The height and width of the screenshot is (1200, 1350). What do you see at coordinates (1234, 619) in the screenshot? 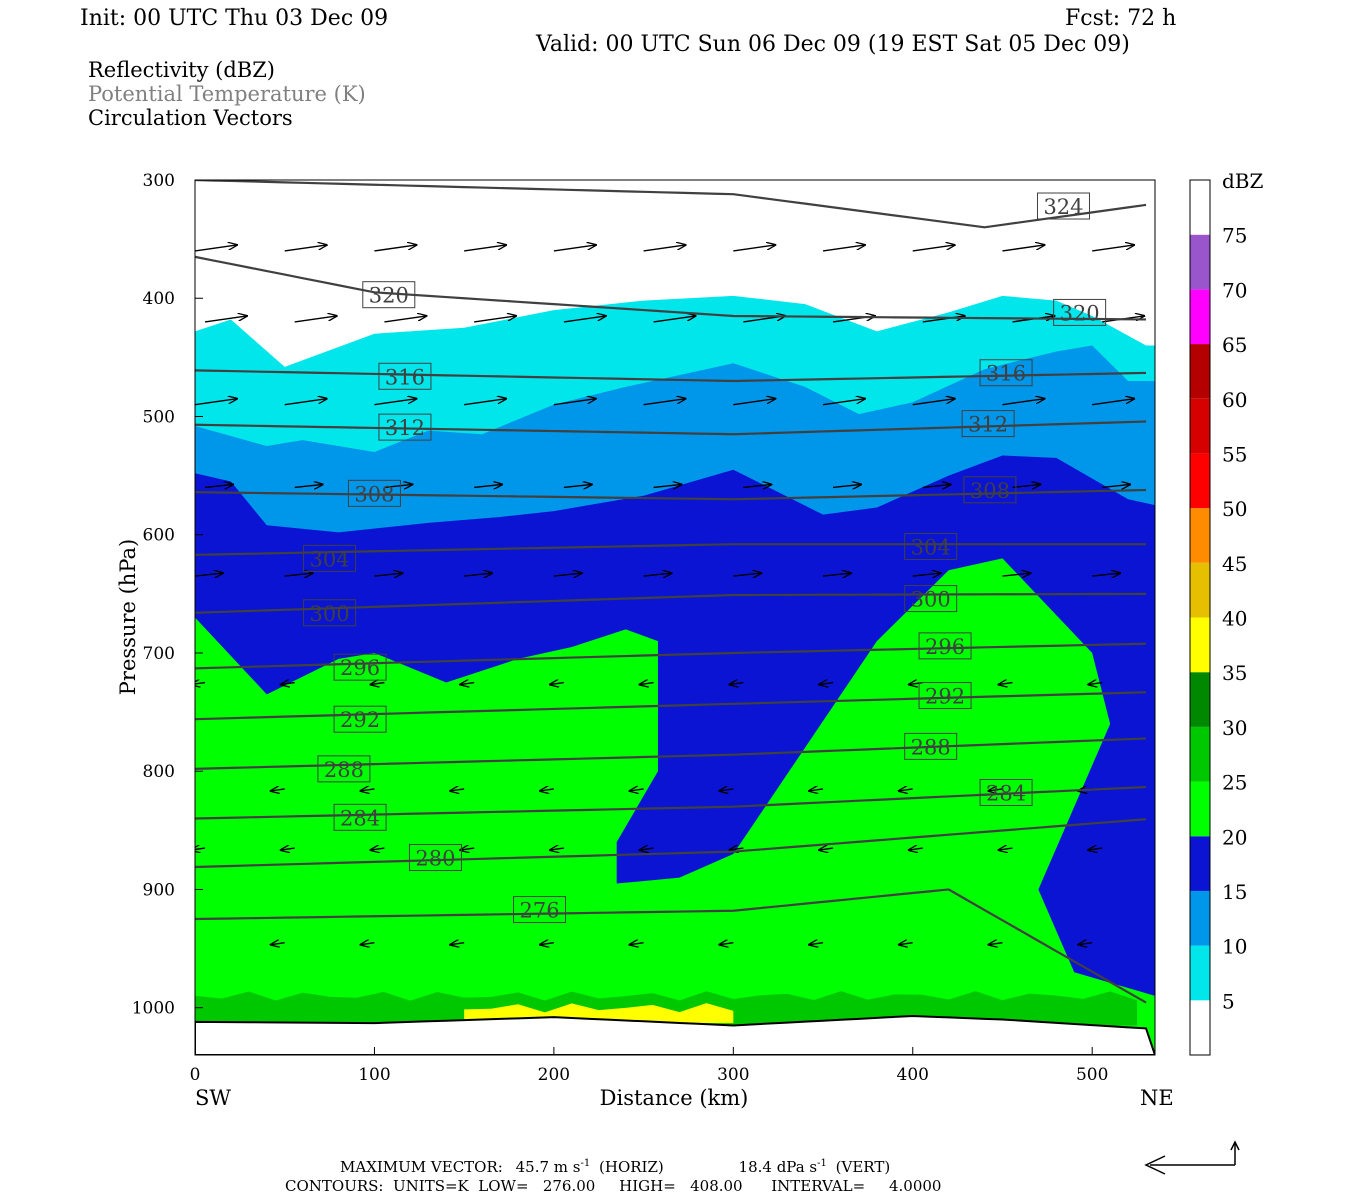
I see `colorbar-level-label: 40` at bounding box center [1234, 619].